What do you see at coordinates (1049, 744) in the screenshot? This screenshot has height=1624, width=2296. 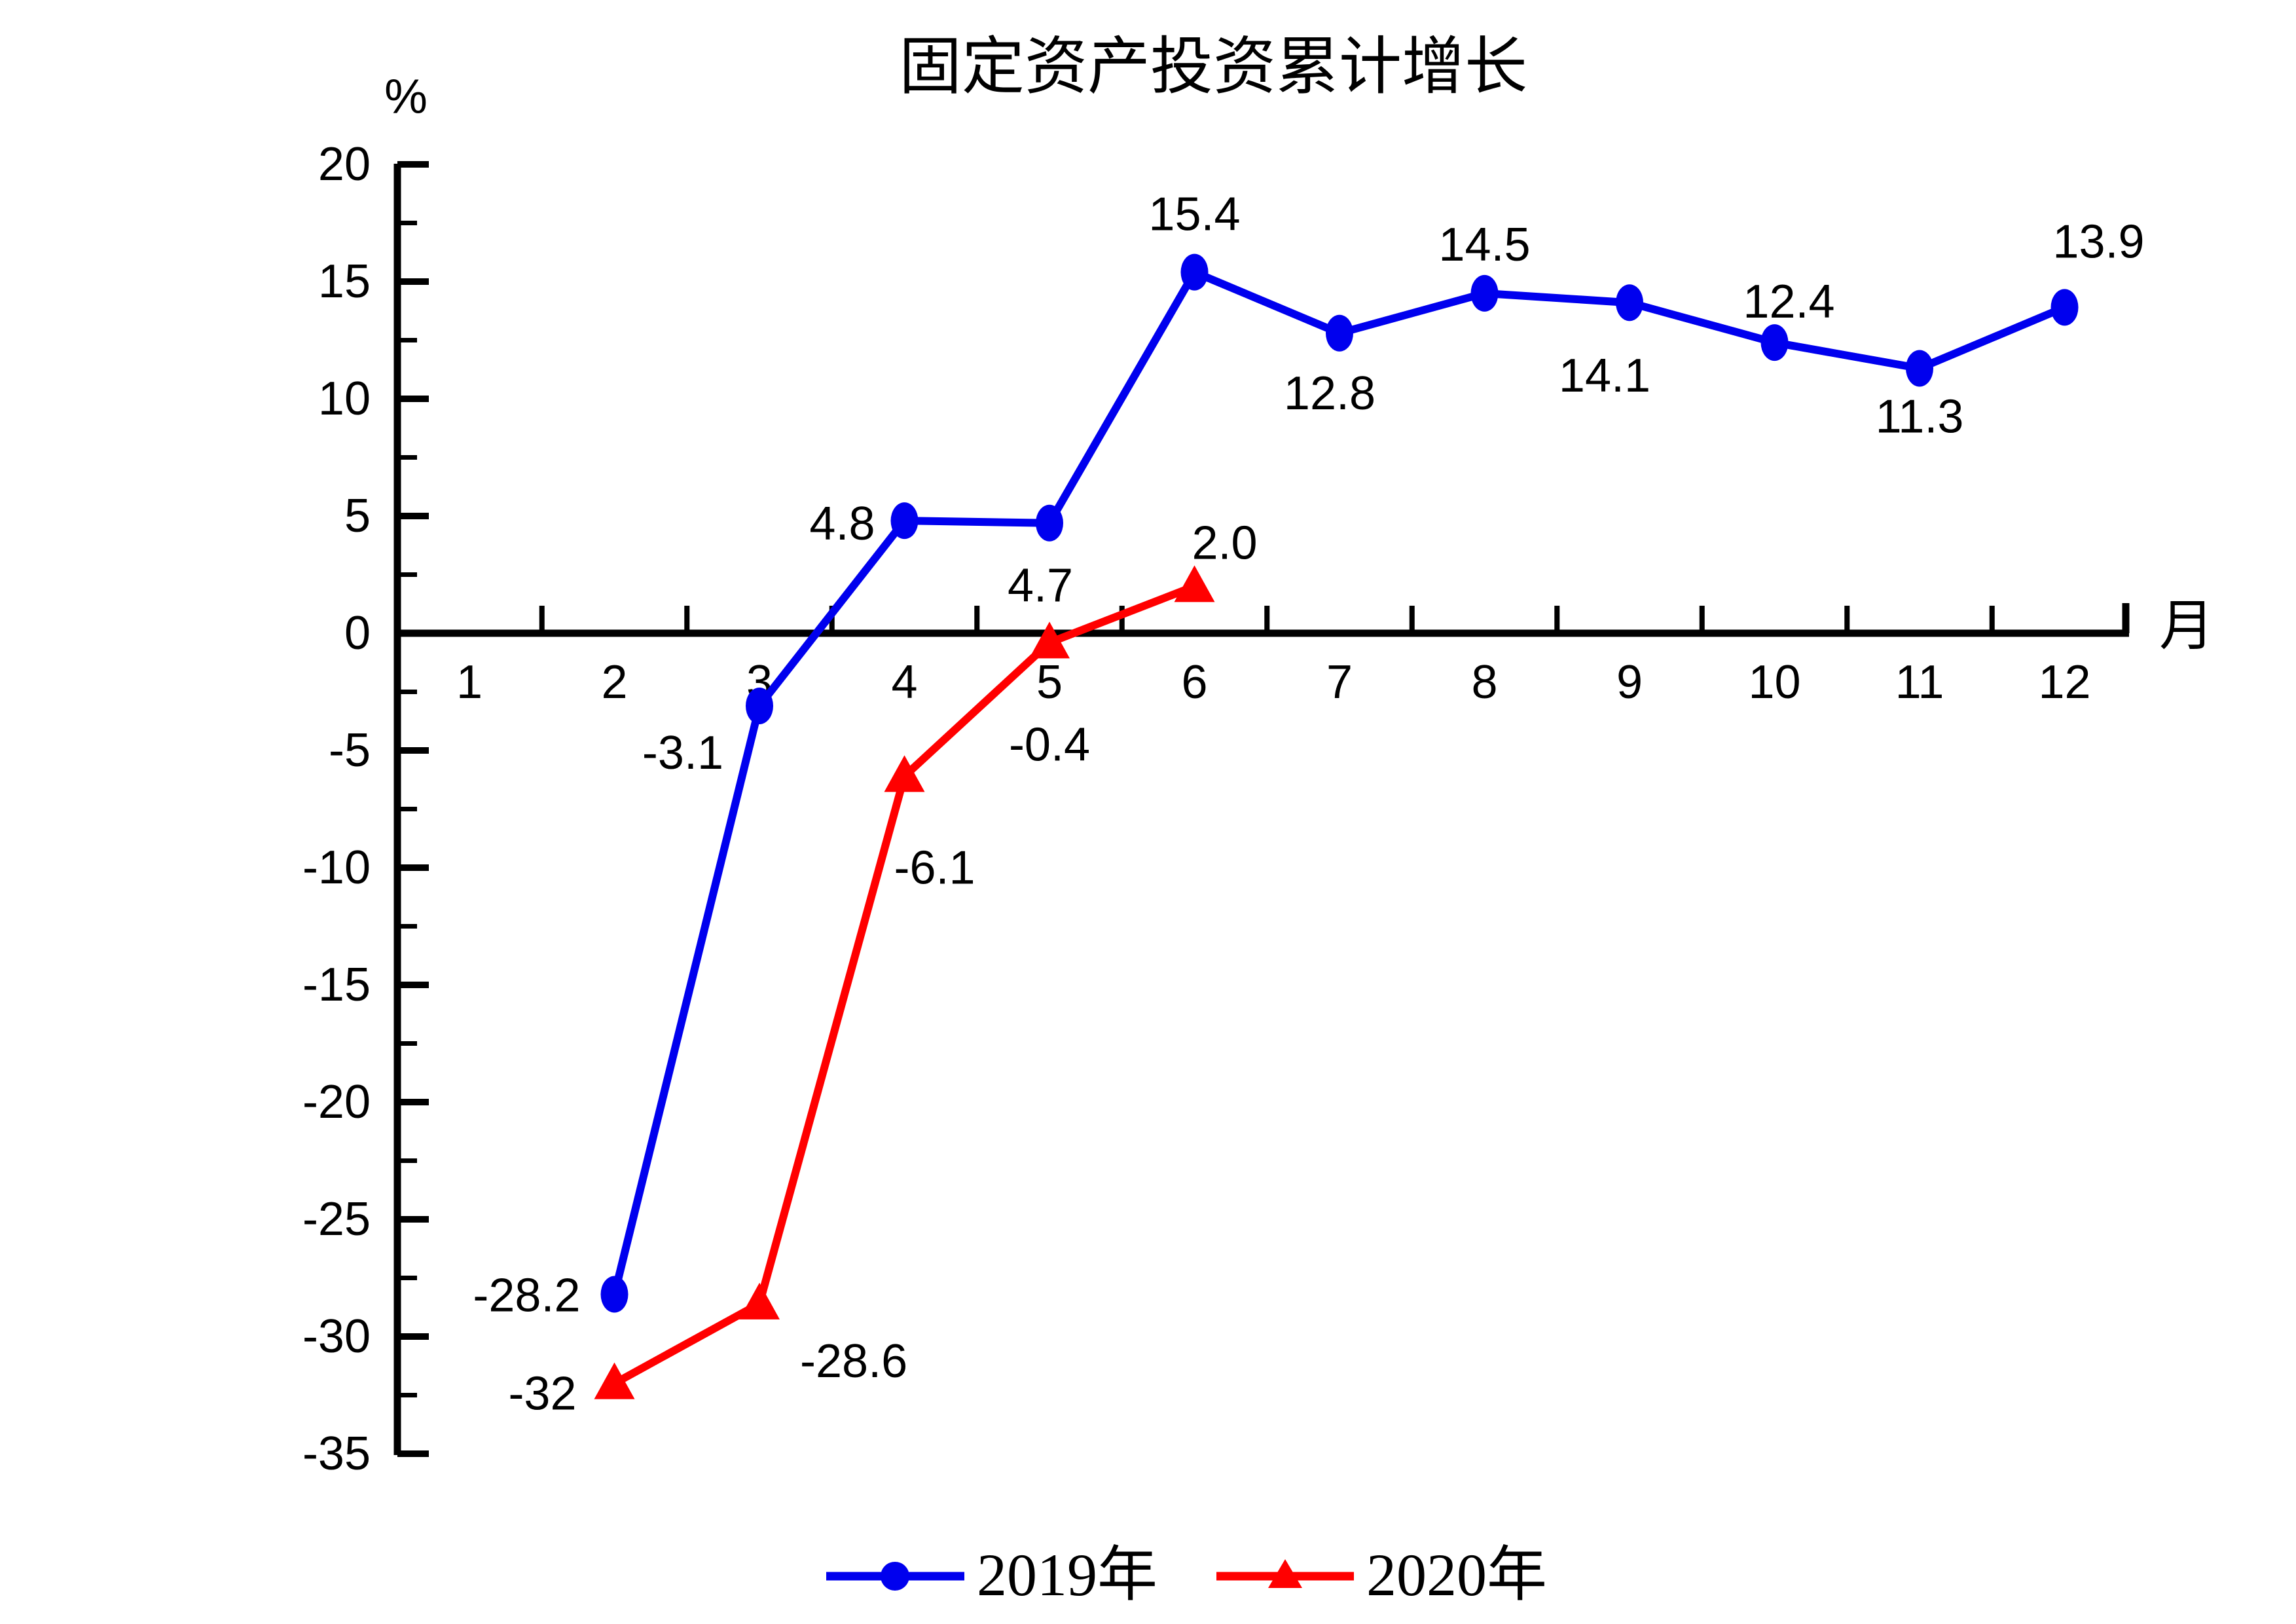 I see `data-point-label: -0.4` at bounding box center [1049, 744].